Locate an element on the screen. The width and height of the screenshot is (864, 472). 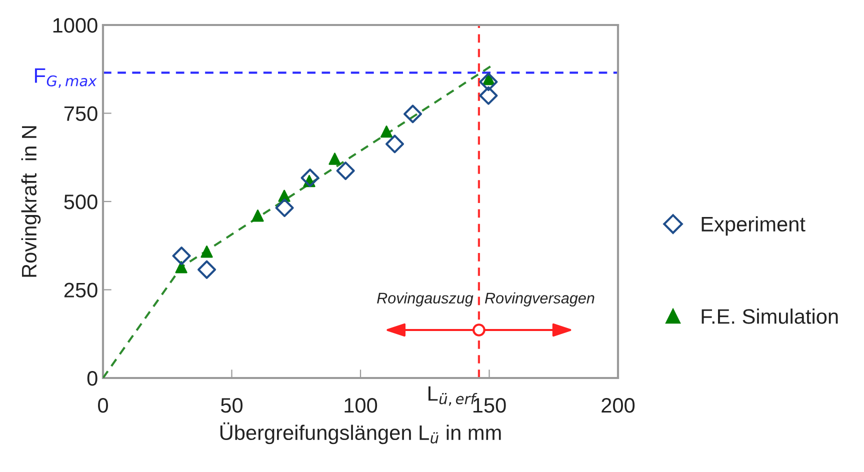
y-axis-title: Rovingkraft in N is located at coordinates (31, 201).